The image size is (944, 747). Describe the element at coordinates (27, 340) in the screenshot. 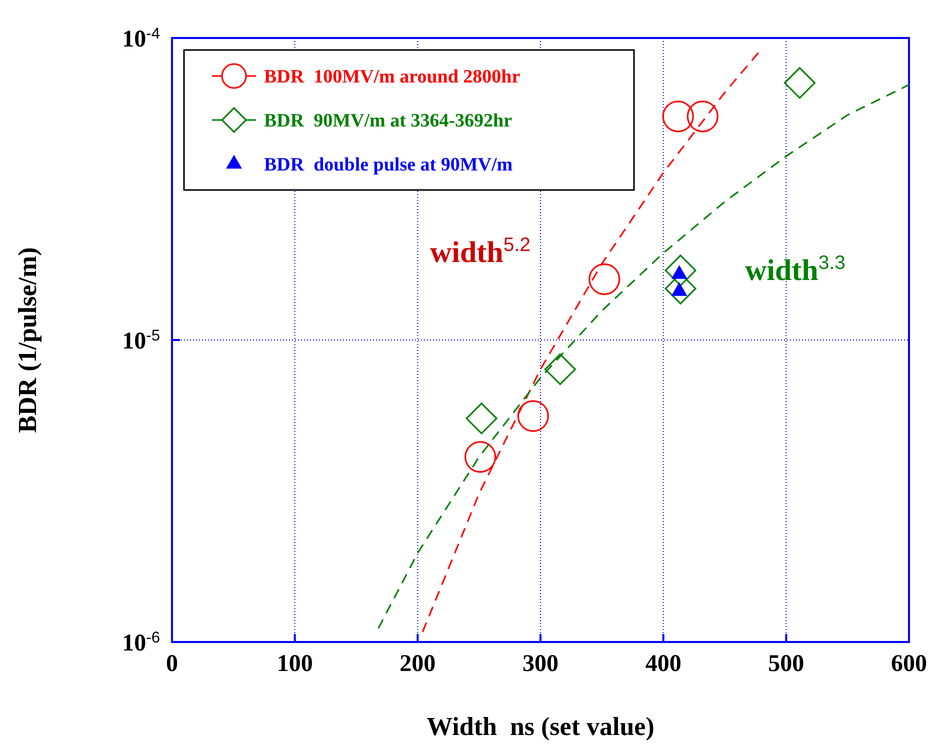

I see `y-axis-title: BDR (1/pulse/m)` at that location.